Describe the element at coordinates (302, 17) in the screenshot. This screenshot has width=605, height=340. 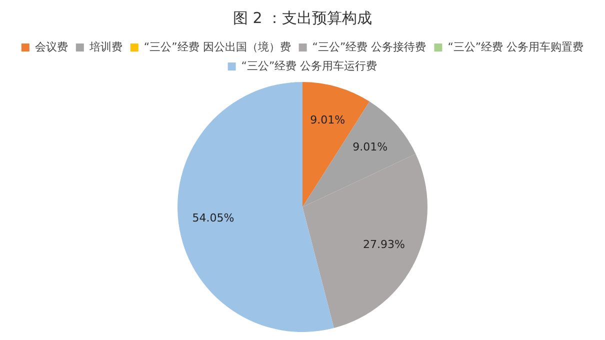
I see `chart-title: 图 2 ：支出预算构成` at that location.